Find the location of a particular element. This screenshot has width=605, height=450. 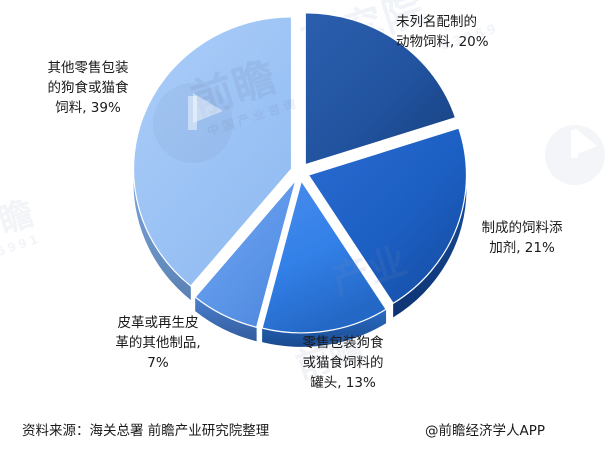

footer-app-text: @前瞻经济学人APP is located at coordinates (485, 431).